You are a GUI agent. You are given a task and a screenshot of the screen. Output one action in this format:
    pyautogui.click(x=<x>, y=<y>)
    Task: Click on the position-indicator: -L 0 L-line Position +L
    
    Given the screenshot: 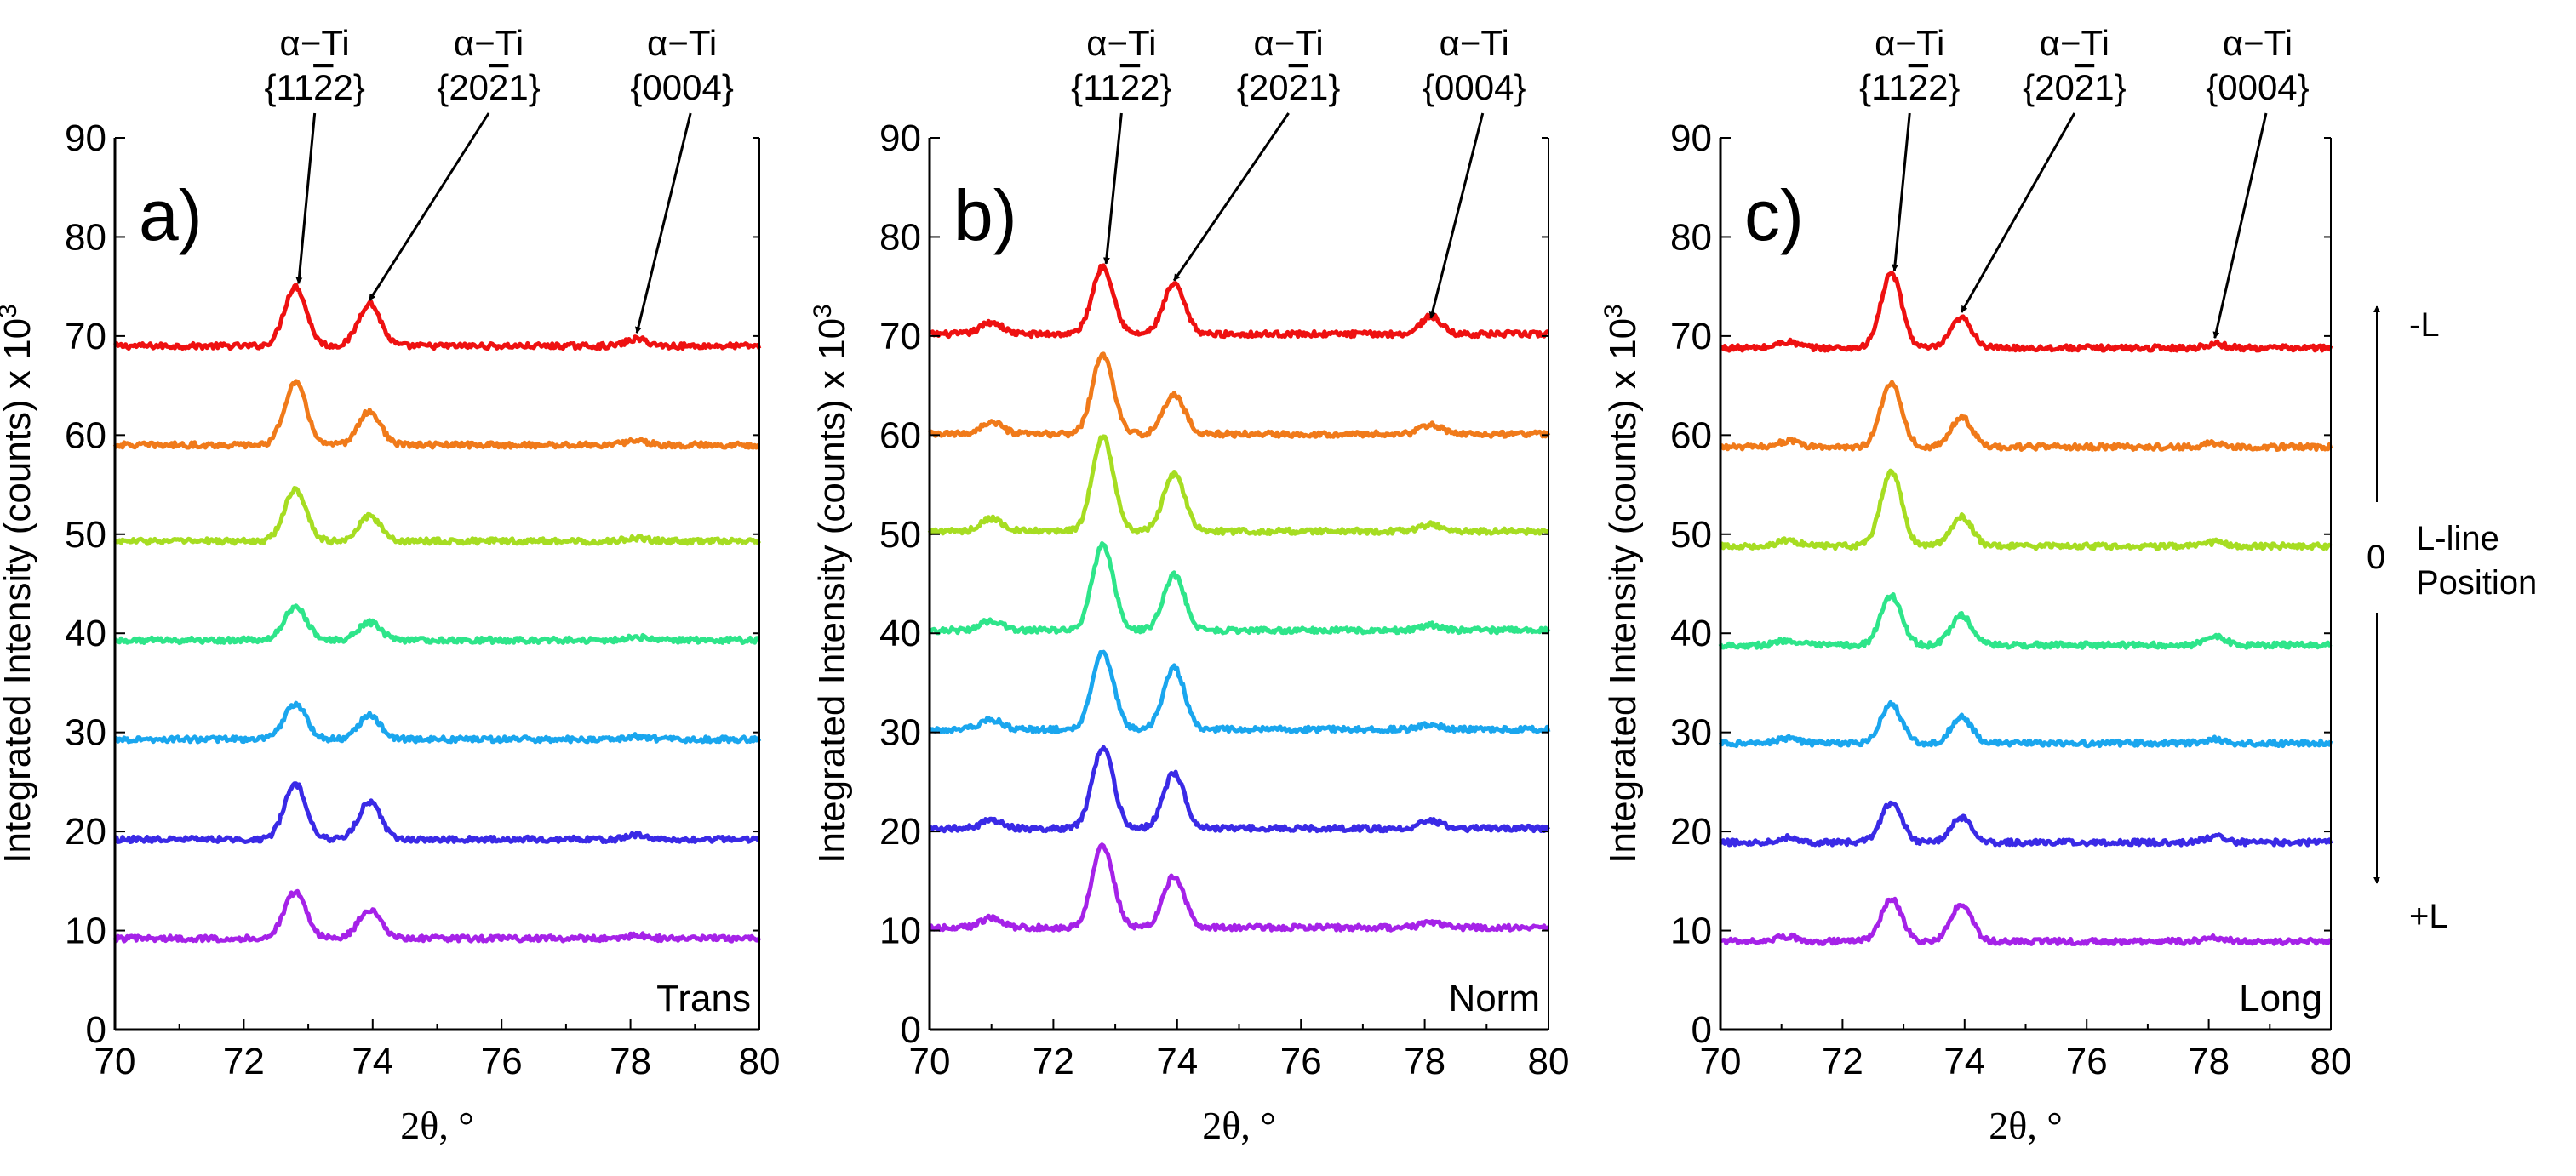 What is the action you would take?
    pyautogui.click(x=2452, y=620)
    